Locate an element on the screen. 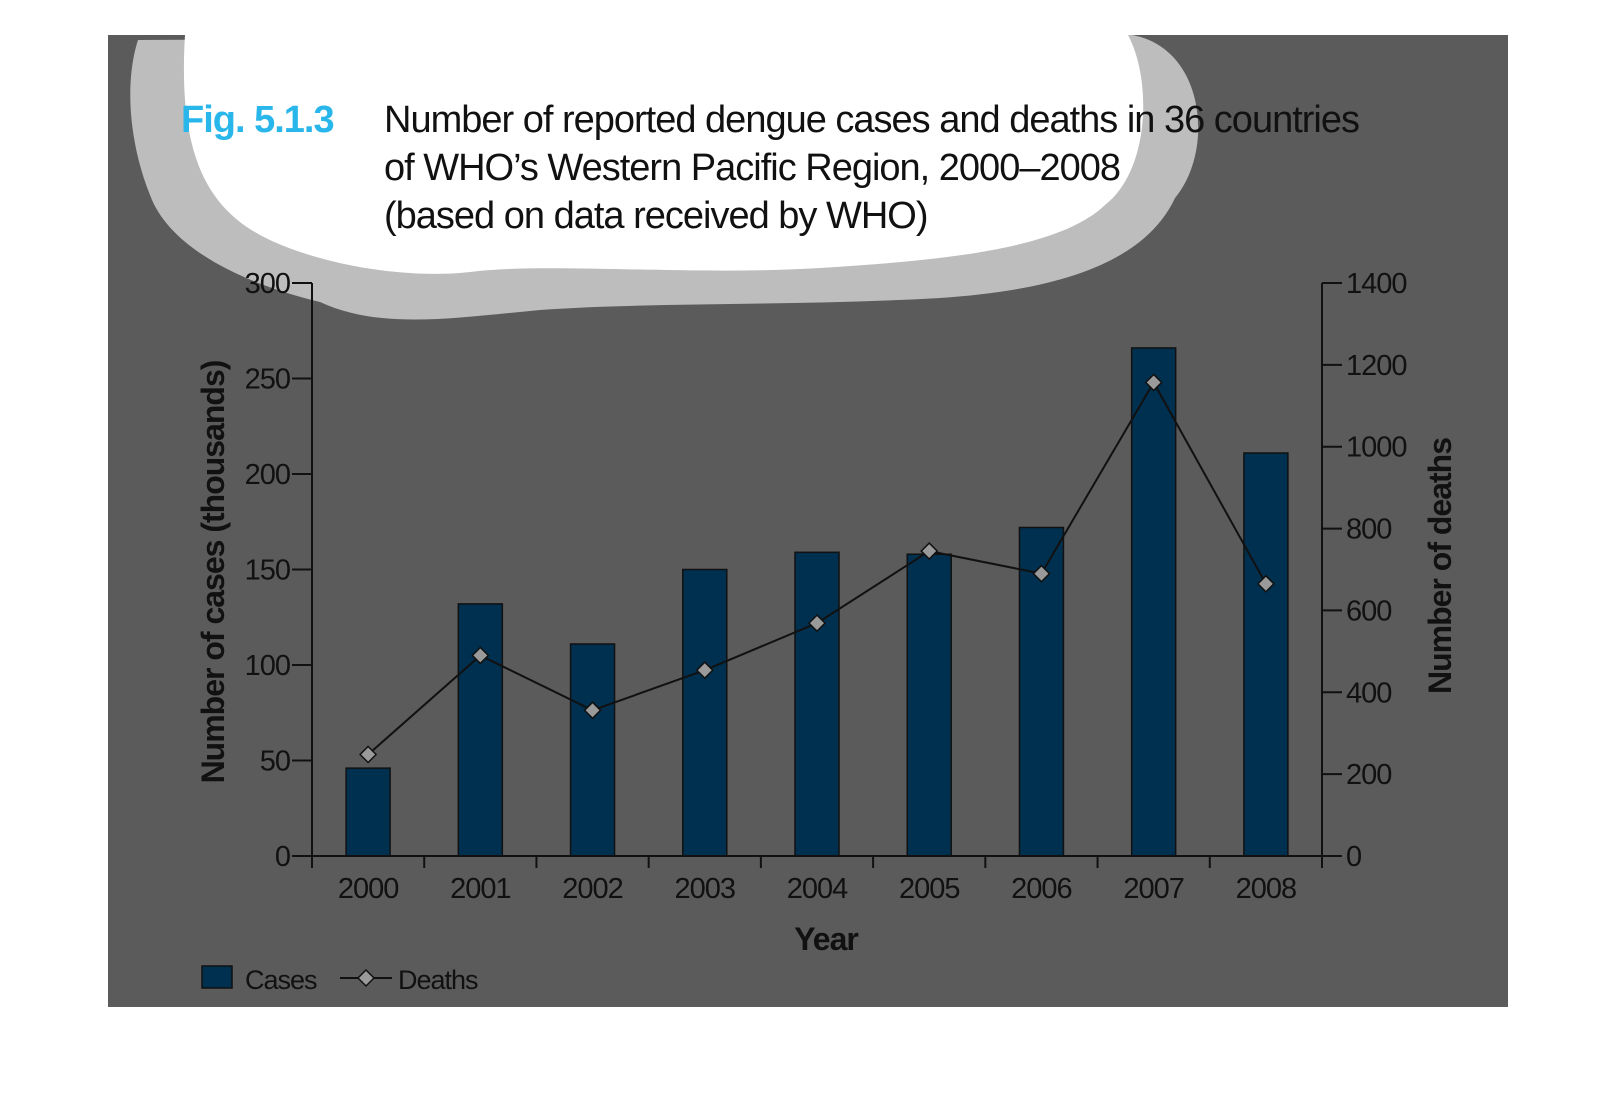  bar-cases-2000 is located at coordinates (368, 812).